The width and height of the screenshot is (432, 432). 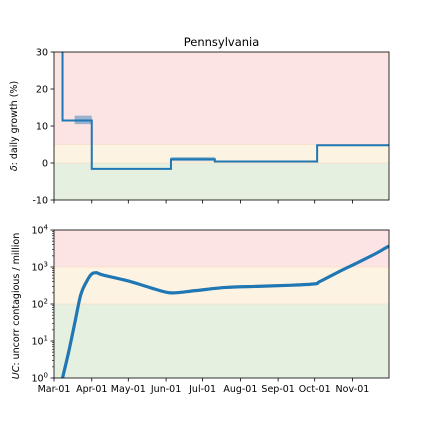 I want to click on top-y-axis-label: δ: daily growth (%), so click(x=14, y=126).